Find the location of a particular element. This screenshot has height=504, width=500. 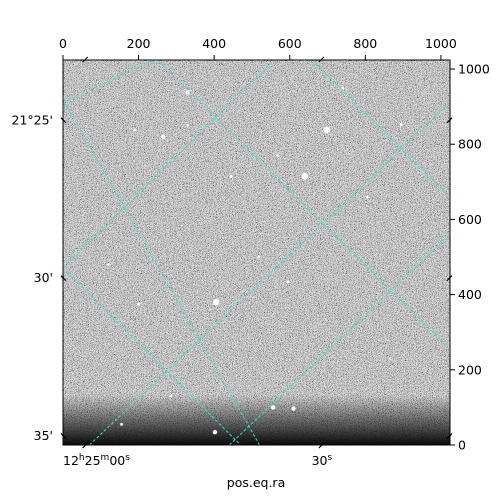

right-tick-label-600: 600 is located at coordinates (470, 219).